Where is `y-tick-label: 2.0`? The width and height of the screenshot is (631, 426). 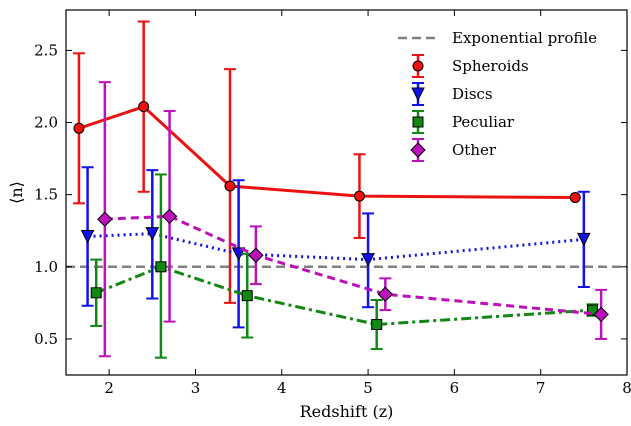
y-tick-label: 2.0 is located at coordinates (46, 123).